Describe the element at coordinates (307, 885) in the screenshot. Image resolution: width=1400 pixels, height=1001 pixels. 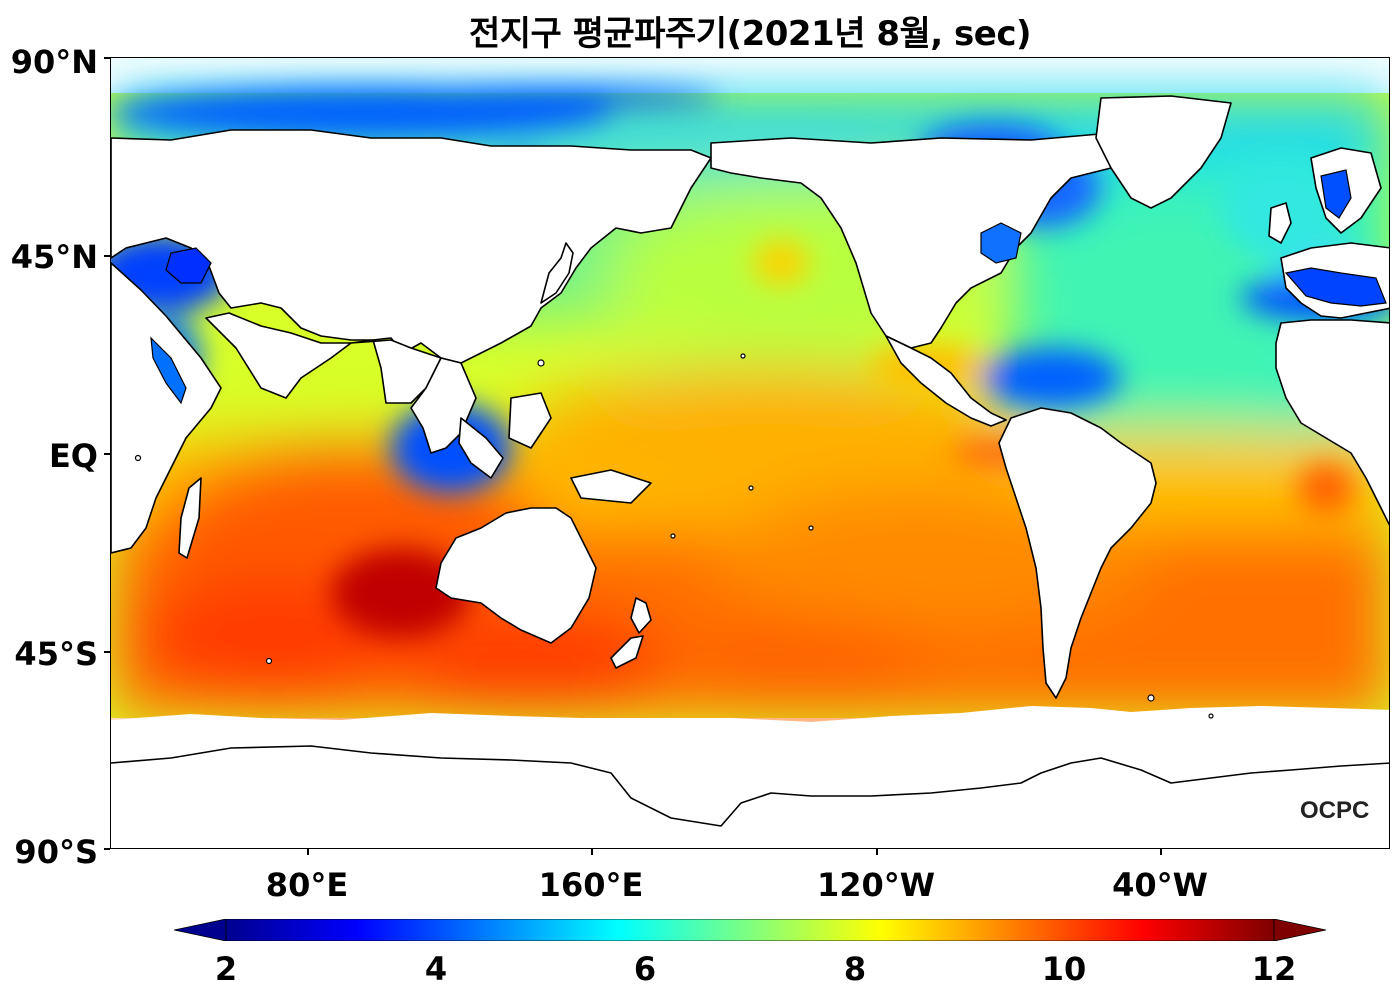
I see `lon-label-80e: 80°E` at that location.